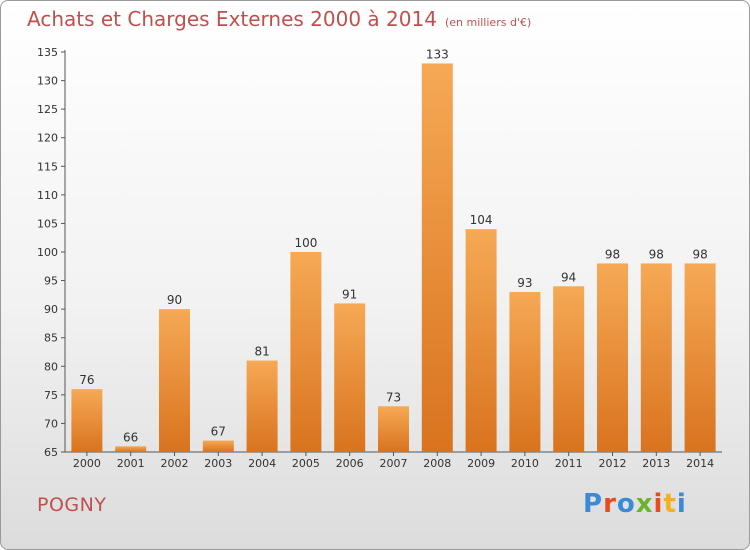  What do you see at coordinates (525, 372) in the screenshot?
I see `bar-2010` at bounding box center [525, 372].